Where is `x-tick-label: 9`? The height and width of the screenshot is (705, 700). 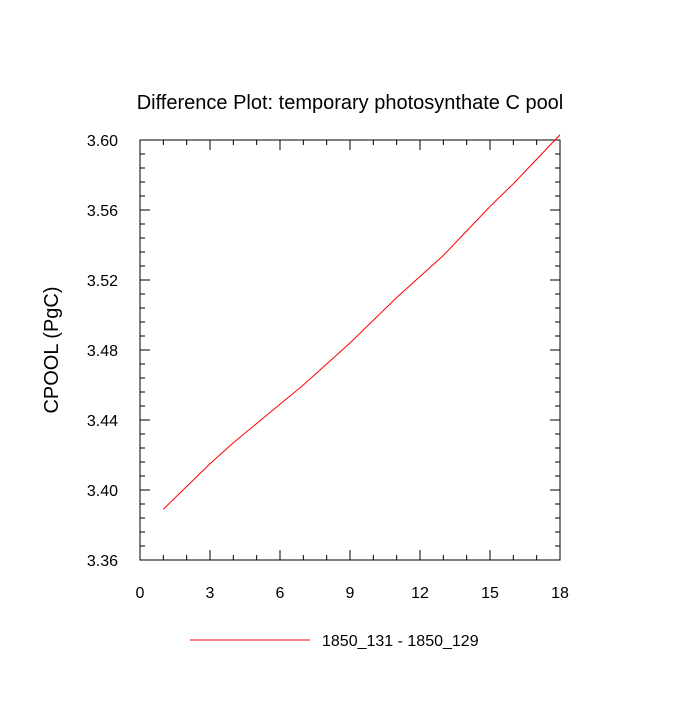 x-tick-label: 9 is located at coordinates (350, 593).